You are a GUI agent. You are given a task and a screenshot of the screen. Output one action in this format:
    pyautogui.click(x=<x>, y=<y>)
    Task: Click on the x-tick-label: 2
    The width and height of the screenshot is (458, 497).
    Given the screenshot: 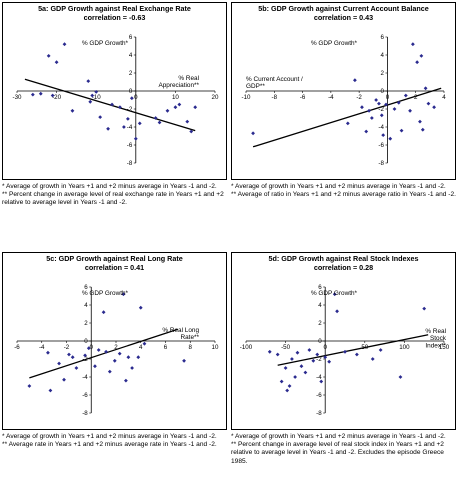 What is the action you would take?
    pyautogui.click(x=416, y=97)
    